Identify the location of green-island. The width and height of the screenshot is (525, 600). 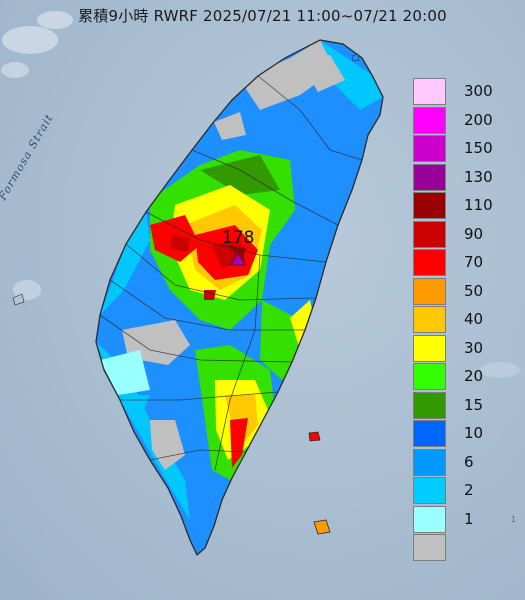
(314, 436).